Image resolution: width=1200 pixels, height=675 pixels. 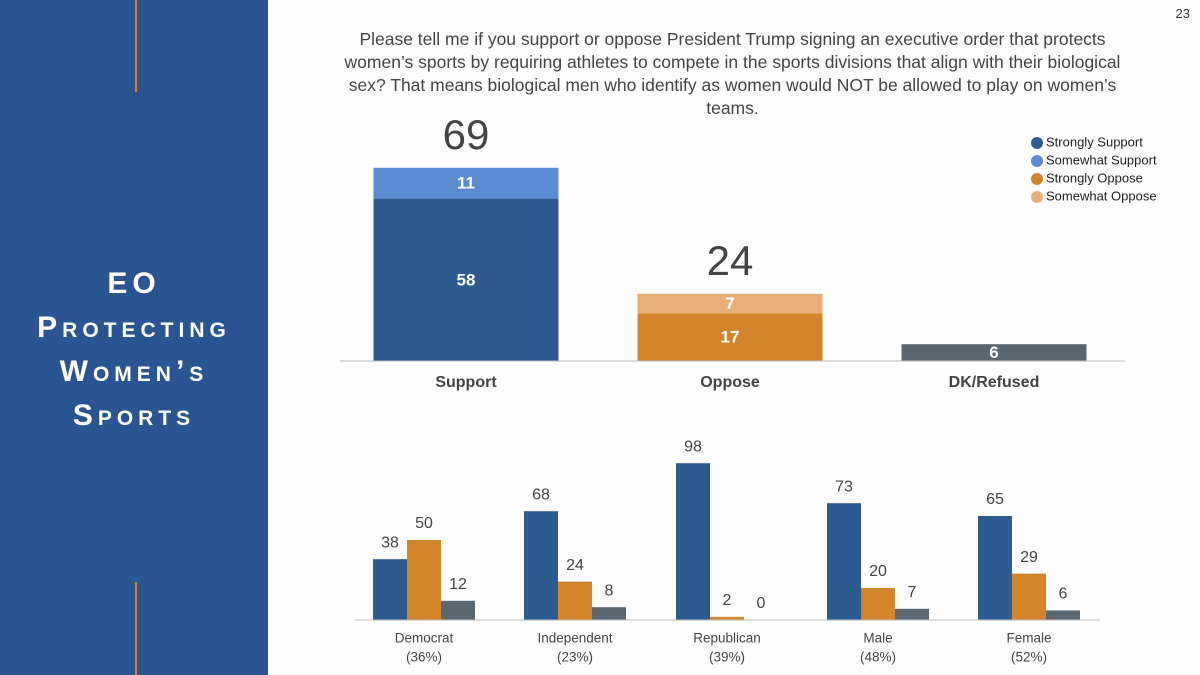 I want to click on title-line: Women’s, so click(x=134, y=371).